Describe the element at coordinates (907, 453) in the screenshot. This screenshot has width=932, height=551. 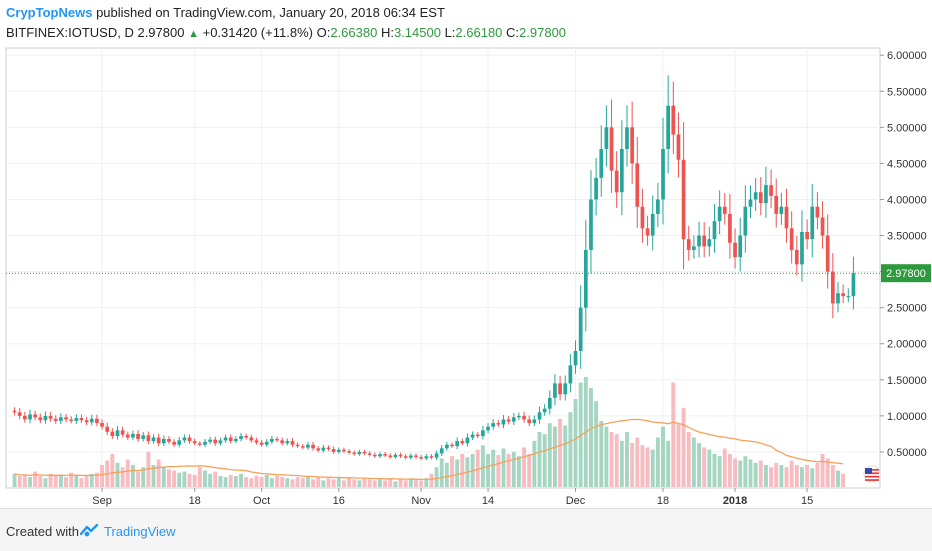
I see `price-tick-label: 0.50000` at that location.